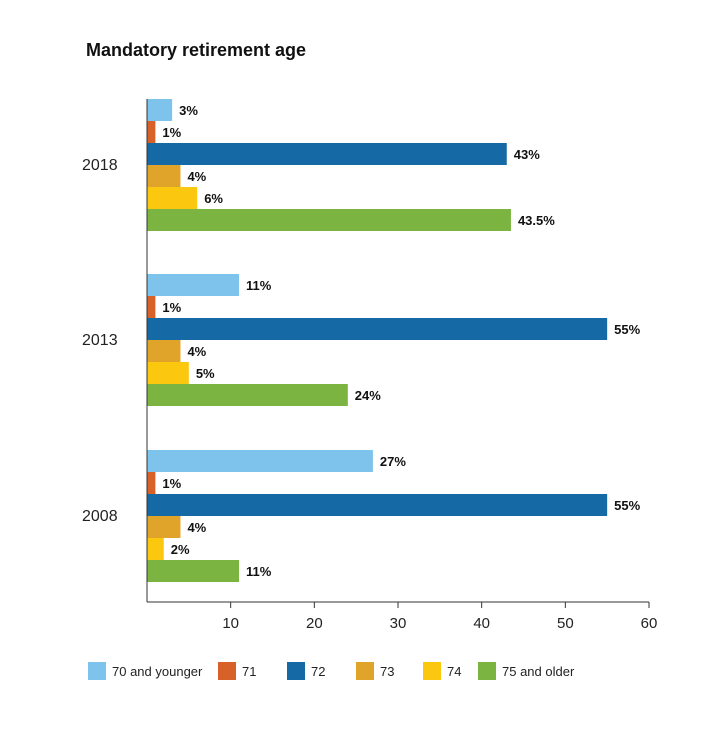 Image resolution: width=720 pixels, height=739 pixels. Describe the element at coordinates (538, 671) in the screenshot. I see `legend-label-75-and-older: 75 and older` at that location.